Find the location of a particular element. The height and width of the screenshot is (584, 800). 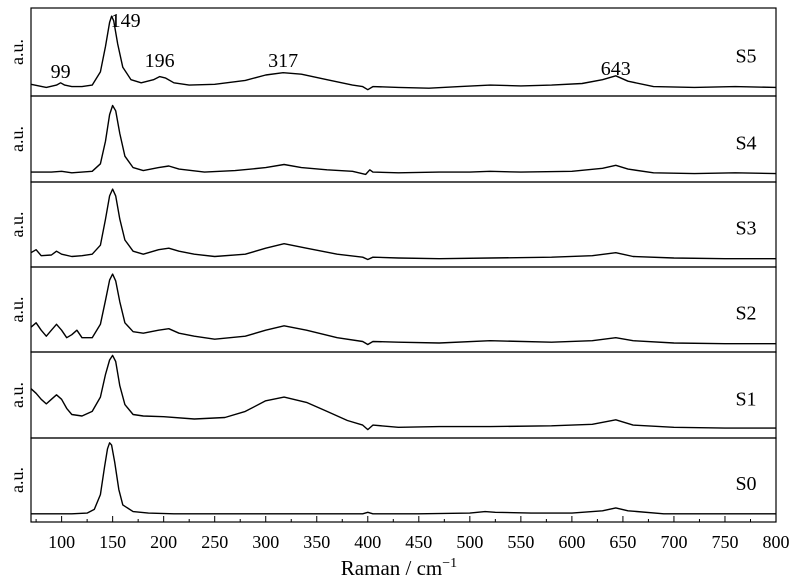

panel-frame-S2 is located at coordinates (403, 309).